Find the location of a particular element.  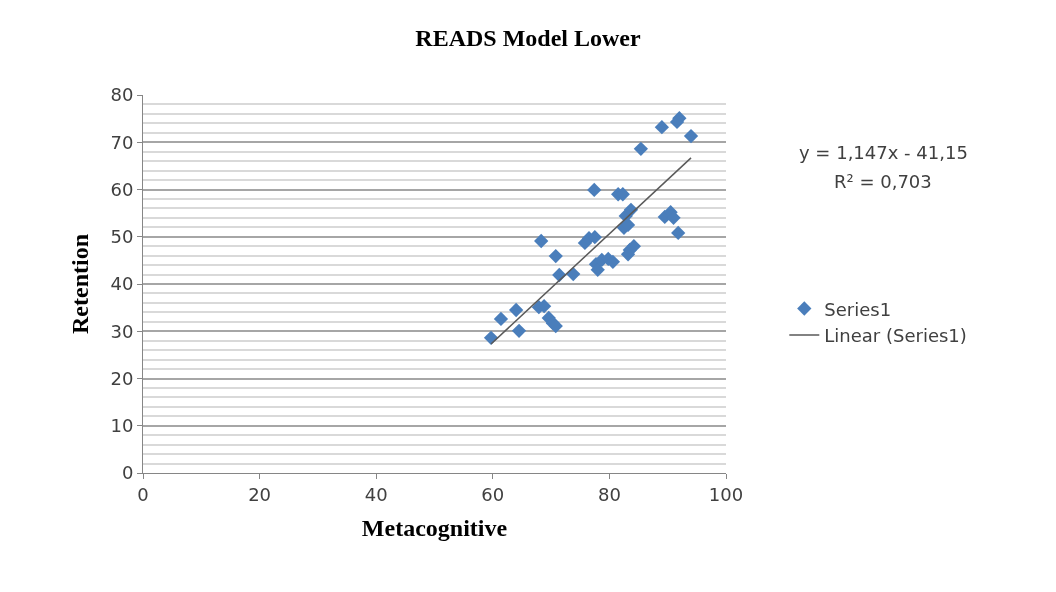

x-tick-label: 0 is located at coordinates (143, 494).